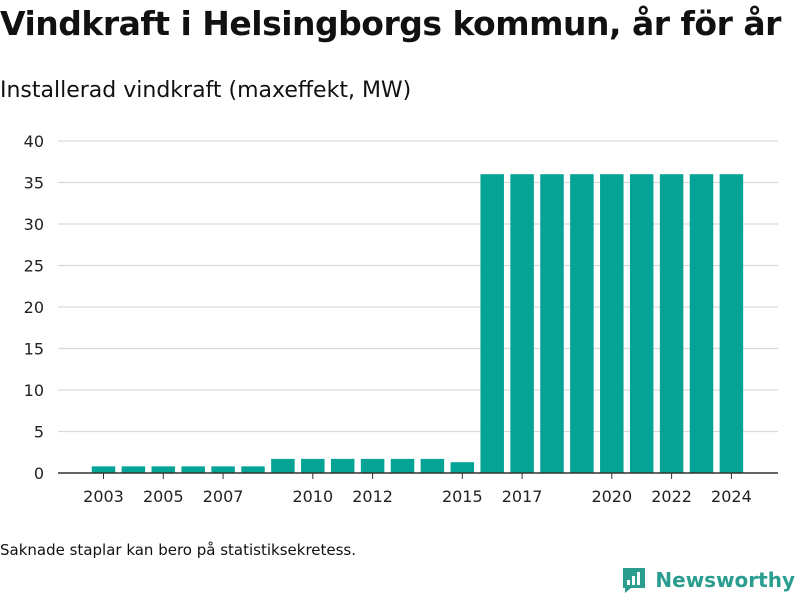 The height and width of the screenshot is (600, 800). What do you see at coordinates (34, 224) in the screenshot?
I see `y-tick-label: 30` at bounding box center [34, 224].